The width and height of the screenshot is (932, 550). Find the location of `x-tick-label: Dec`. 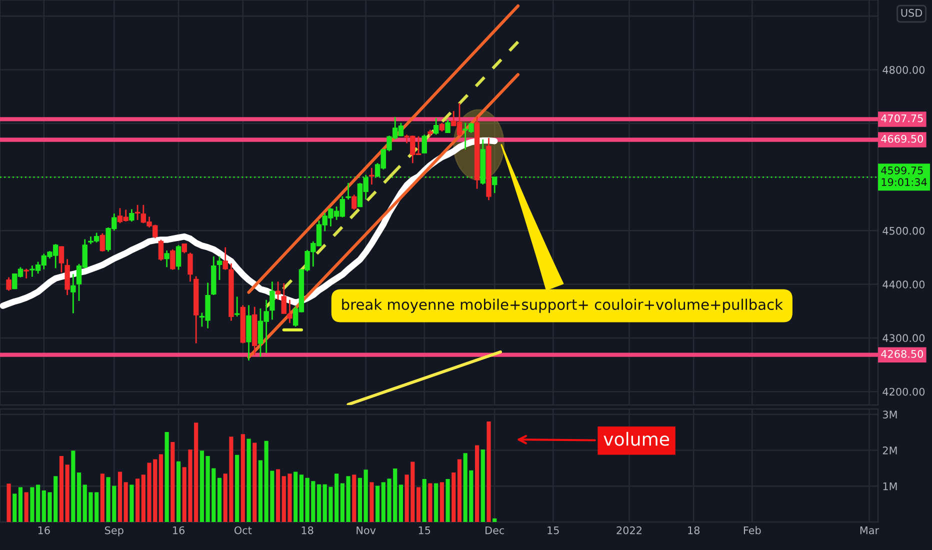

x-tick-label: Dec is located at coordinates (495, 530).